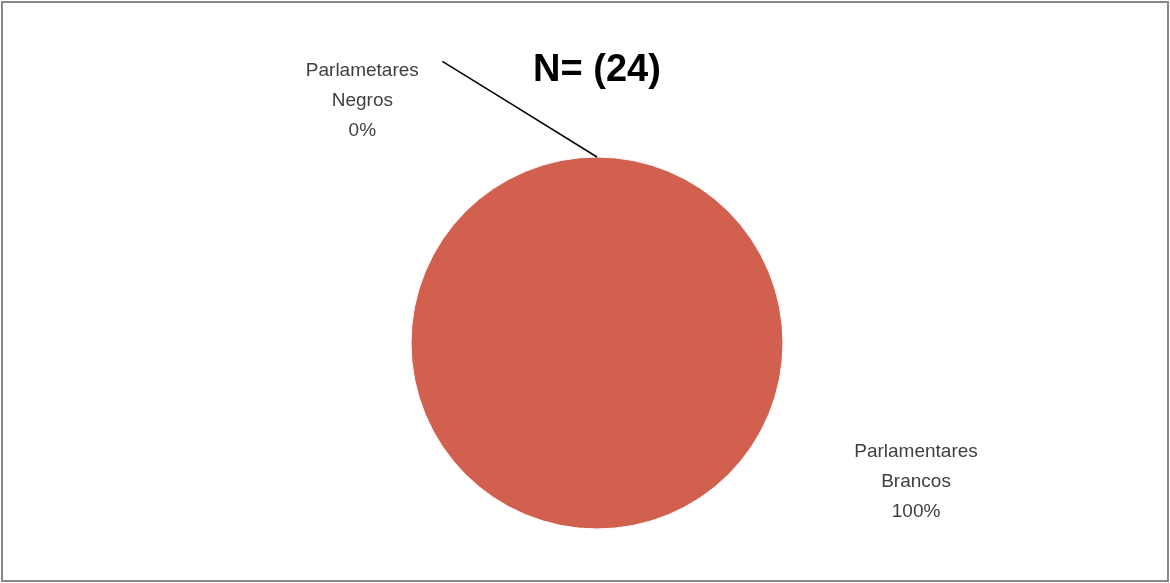 This screenshot has width=1170, height=583. Describe the element at coordinates (916, 465) in the screenshot. I see `slice-label: Parlamentares Brancos` at that location.